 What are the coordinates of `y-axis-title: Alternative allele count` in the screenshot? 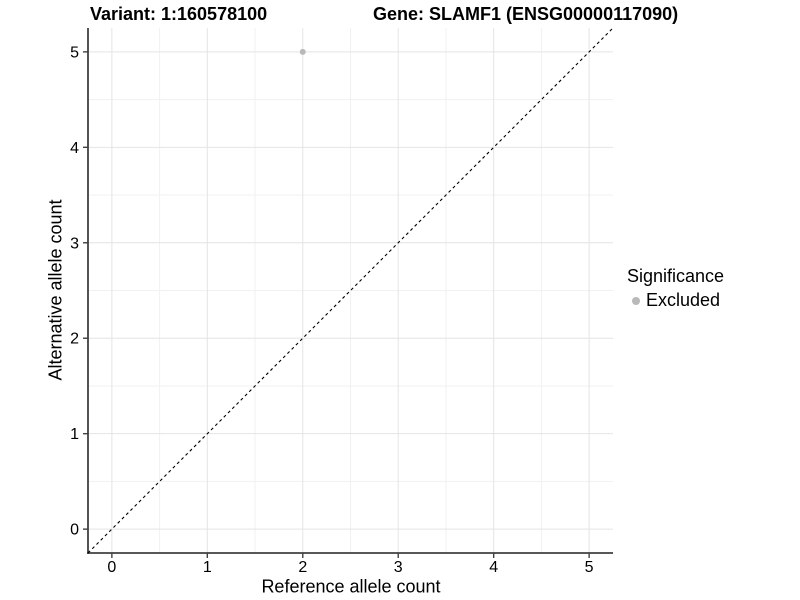 It's located at (55, 290).